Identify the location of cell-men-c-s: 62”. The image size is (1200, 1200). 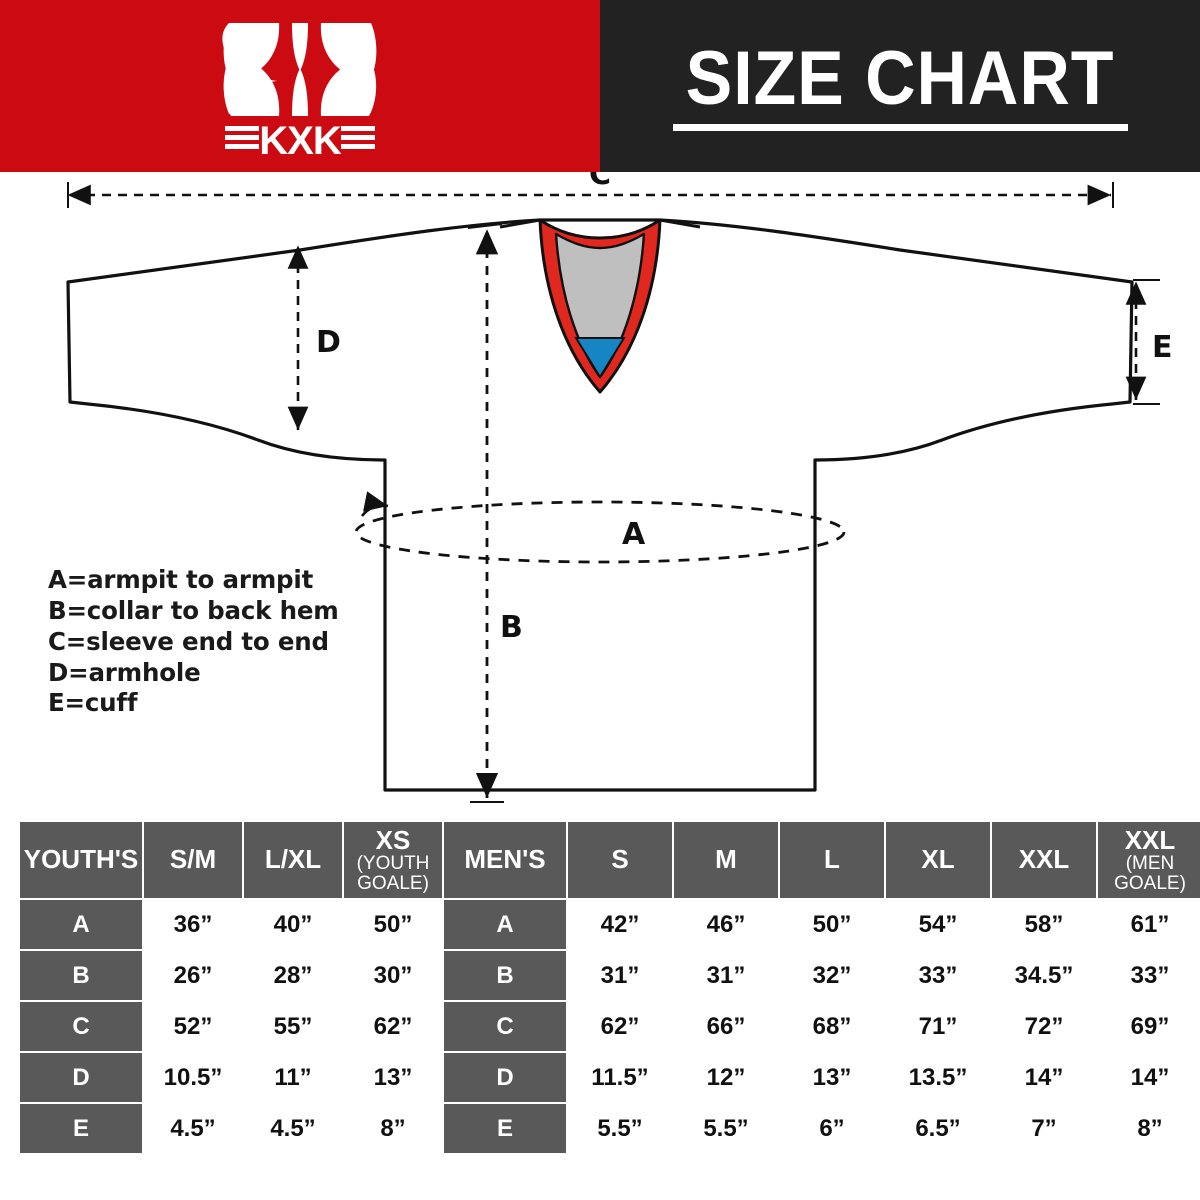
(620, 1026).